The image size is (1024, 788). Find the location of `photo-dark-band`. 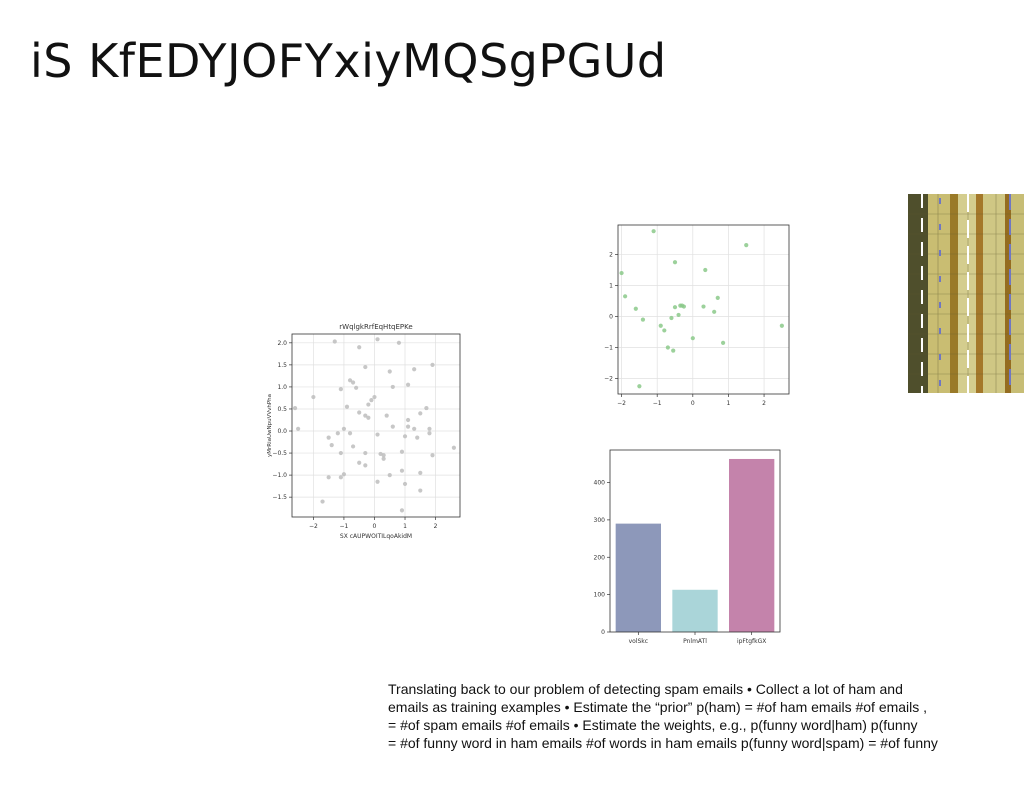

photo-dark-band is located at coordinates (918, 293).